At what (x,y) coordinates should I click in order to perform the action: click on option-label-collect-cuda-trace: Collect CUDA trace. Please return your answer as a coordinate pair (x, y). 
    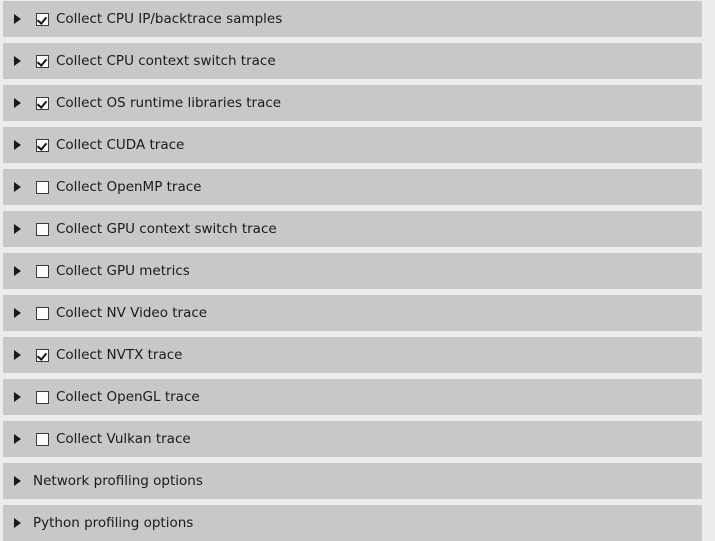
    Looking at the image, I should click on (120, 145).